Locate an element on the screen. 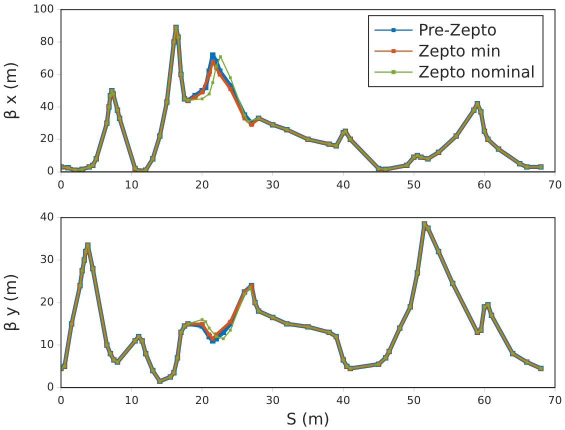 The image size is (565, 430). y-tick-label: 30 is located at coordinates (47, 259).